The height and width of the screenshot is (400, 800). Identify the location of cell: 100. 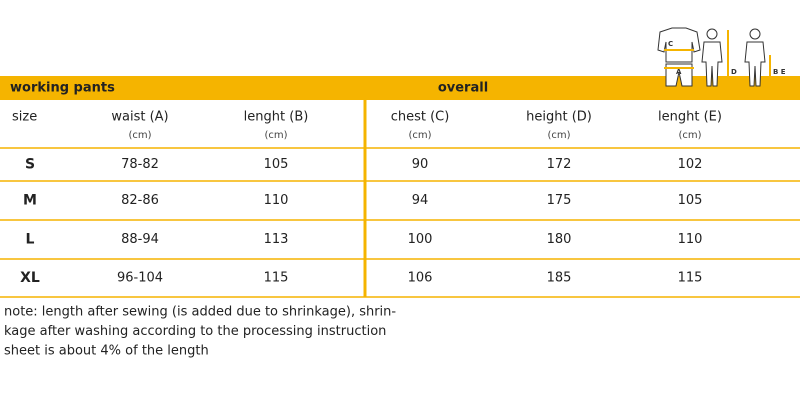
(420, 239).